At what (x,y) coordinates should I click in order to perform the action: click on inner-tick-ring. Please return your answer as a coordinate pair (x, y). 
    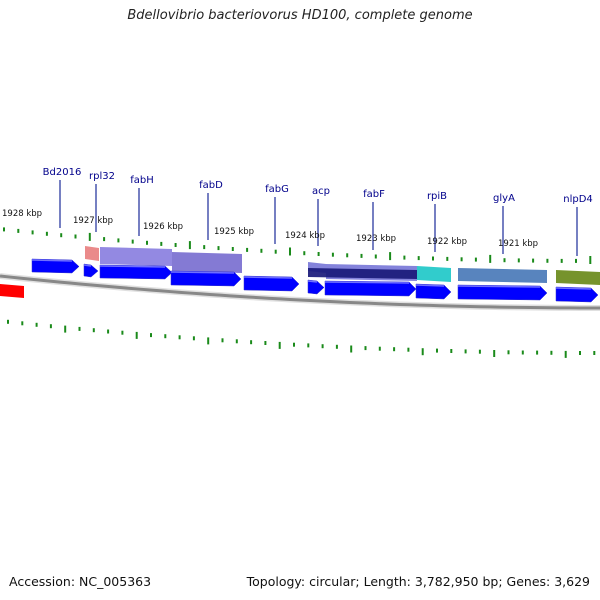
    Looking at the image, I should click on (301, 338).